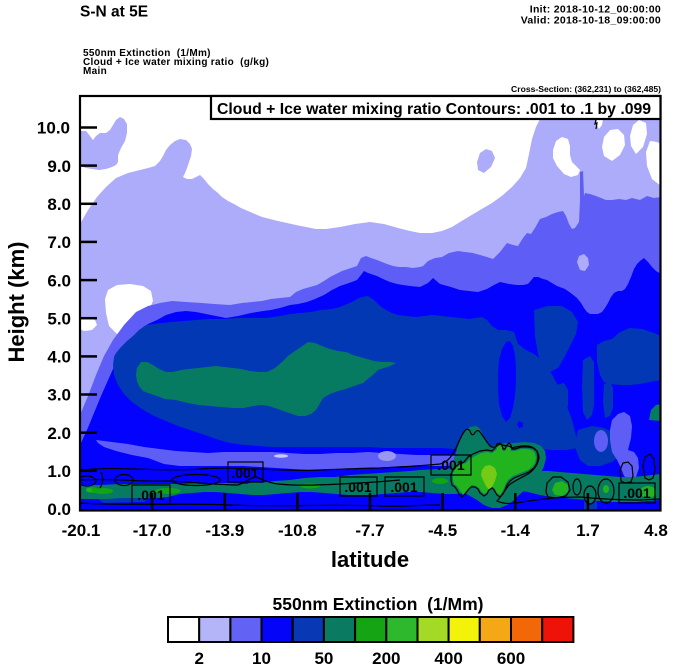 Image resolution: width=674 pixels, height=668 pixels. Describe the element at coordinates (370, 559) in the screenshot. I see `svg-text: latitude` at that location.